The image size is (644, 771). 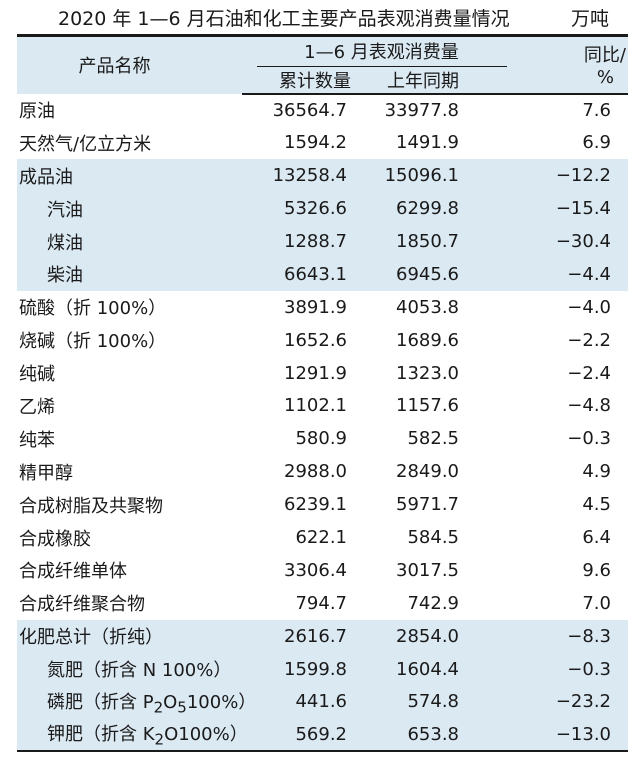 I want to click on row-last-year: 3017.5, so click(x=427, y=570).